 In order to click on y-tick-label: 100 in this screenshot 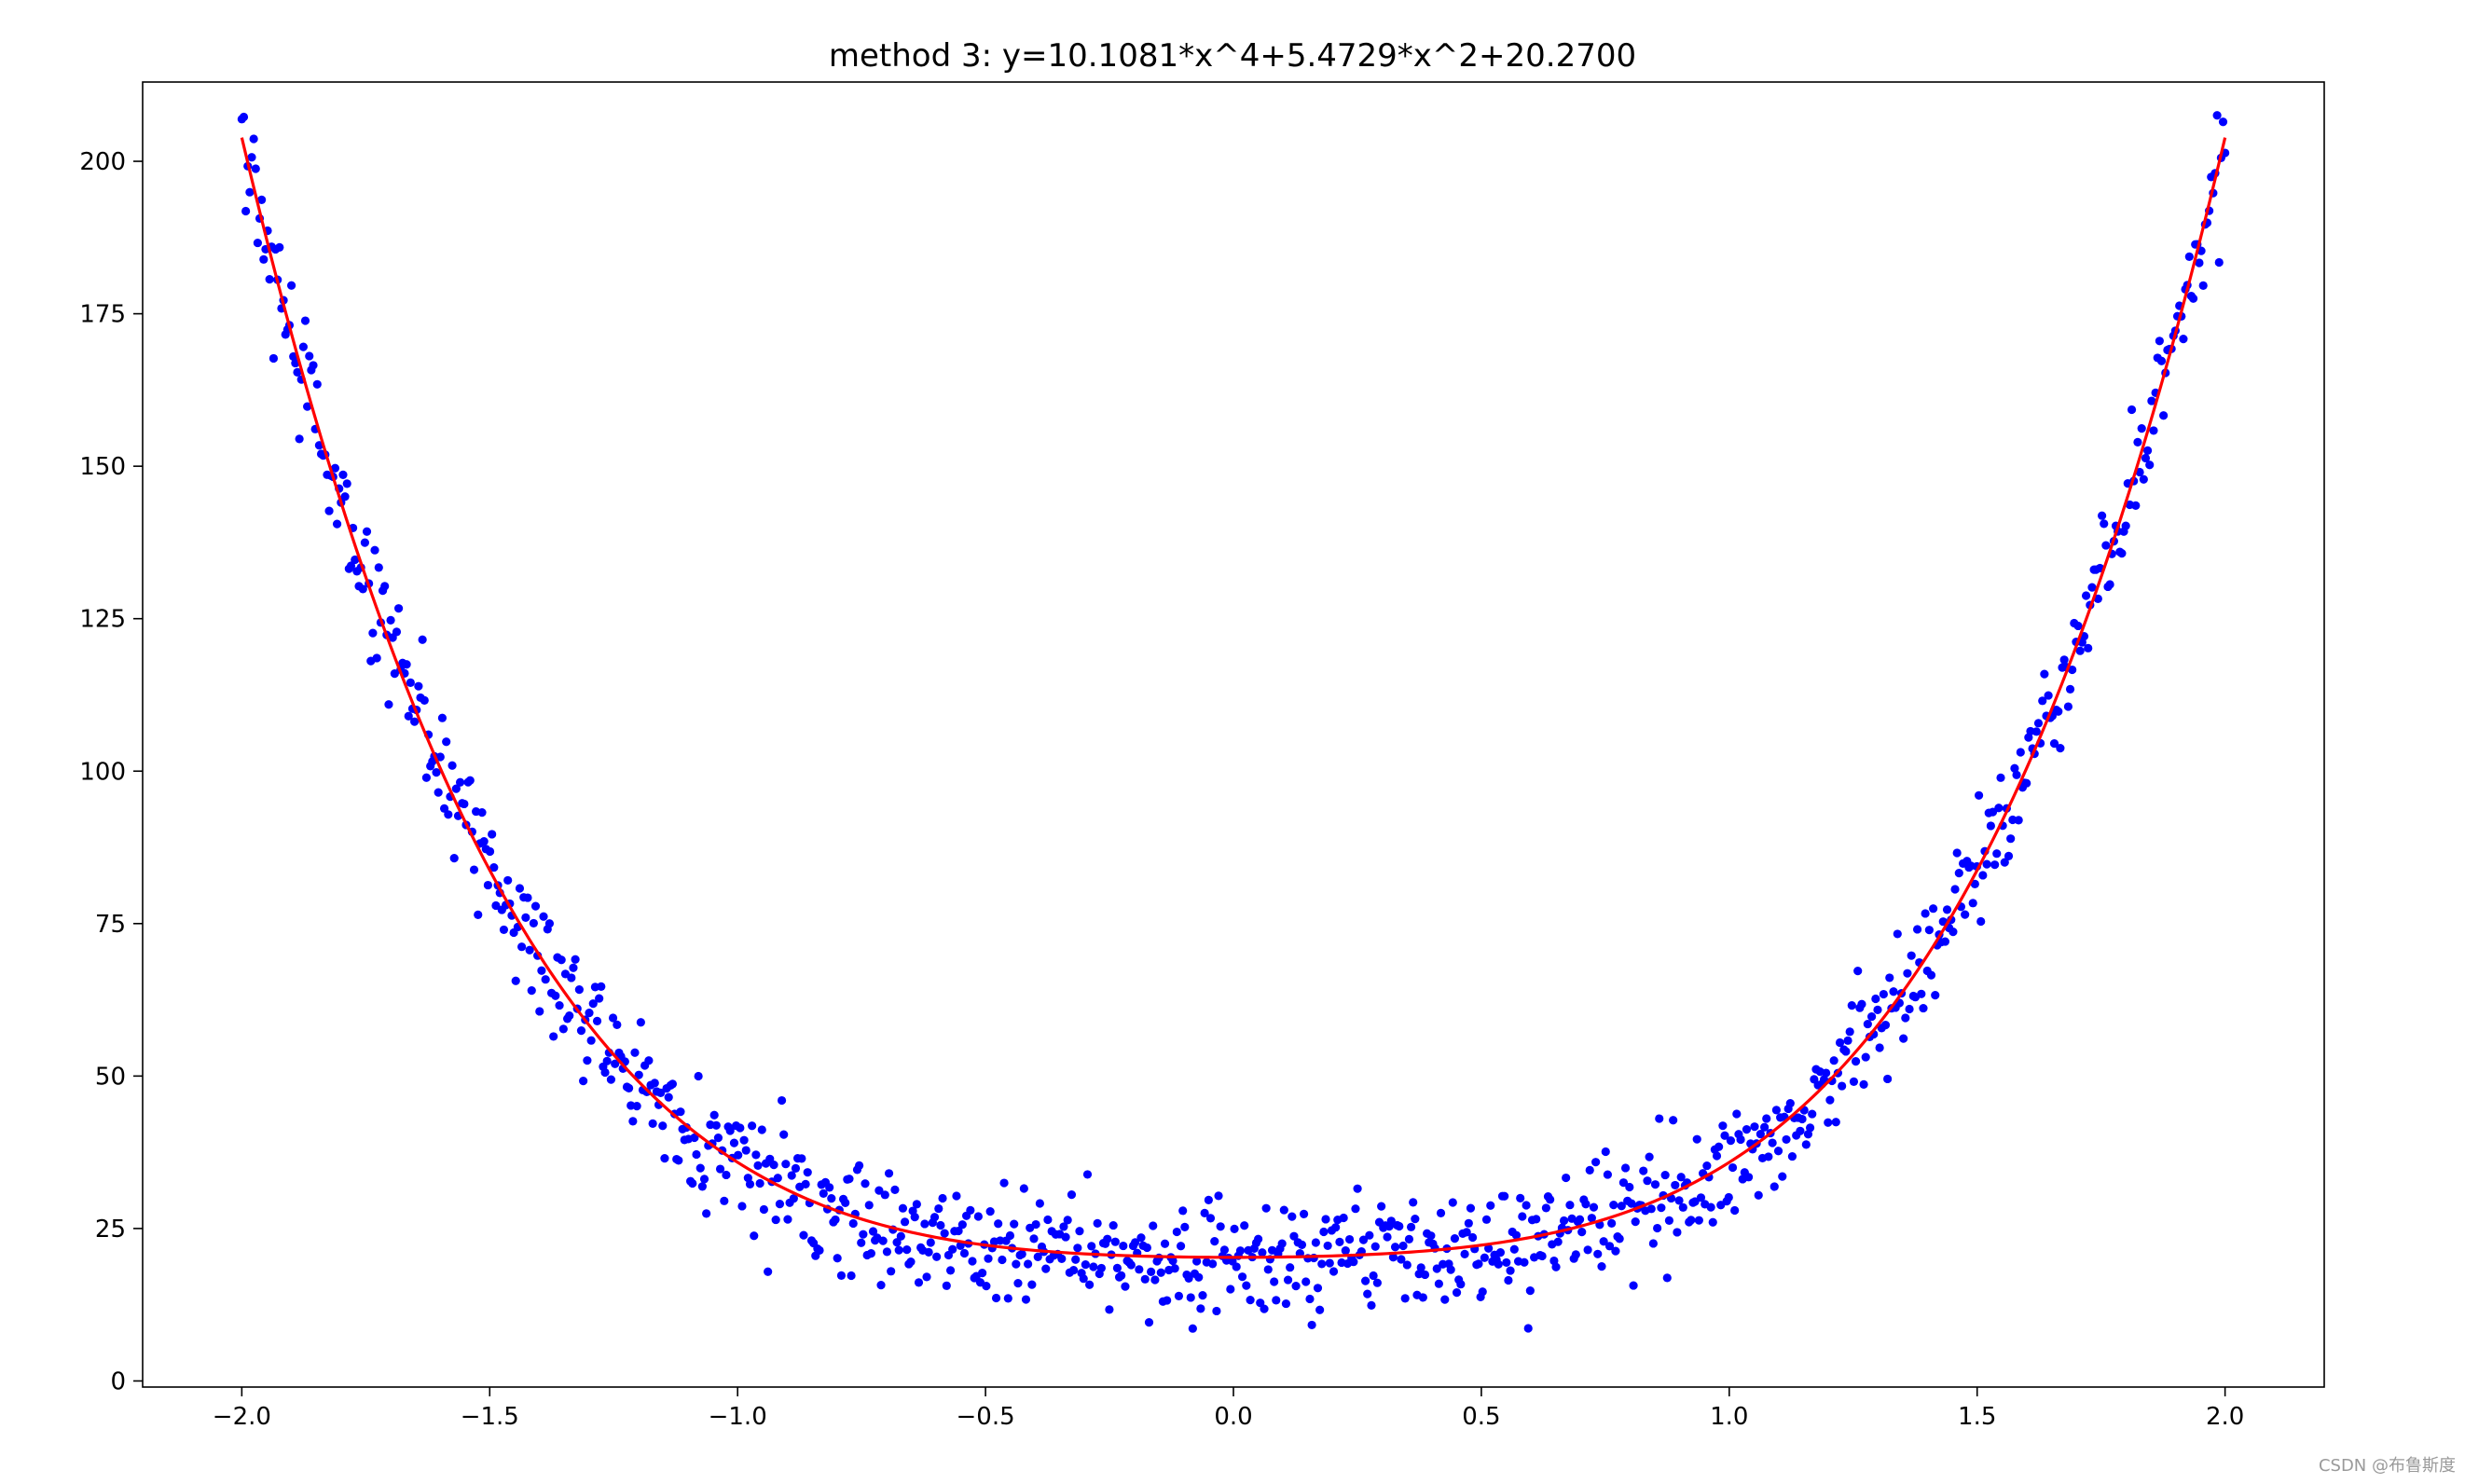, I will do `click(103, 772)`.